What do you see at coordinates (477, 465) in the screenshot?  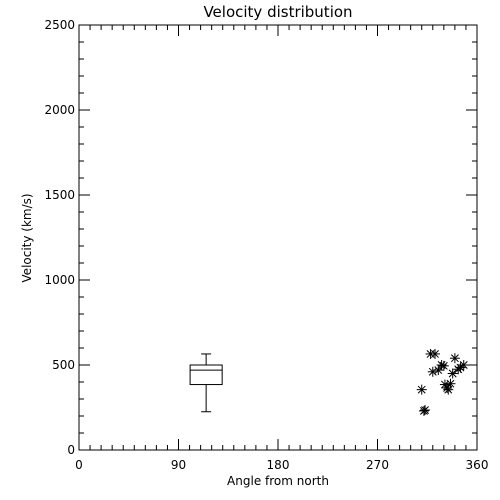 I see `x-tick-label: 360` at bounding box center [477, 465].